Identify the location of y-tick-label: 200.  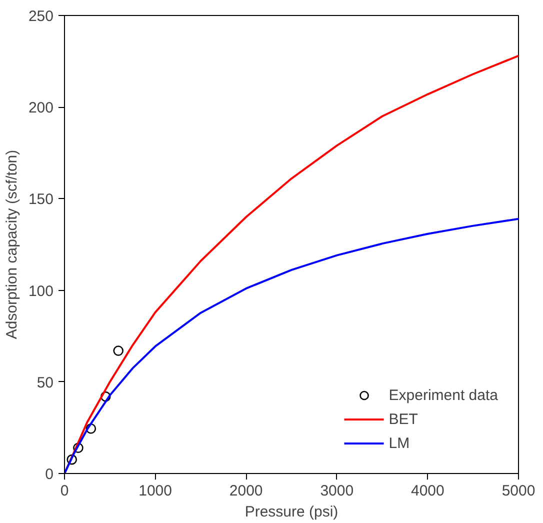
(41, 108).